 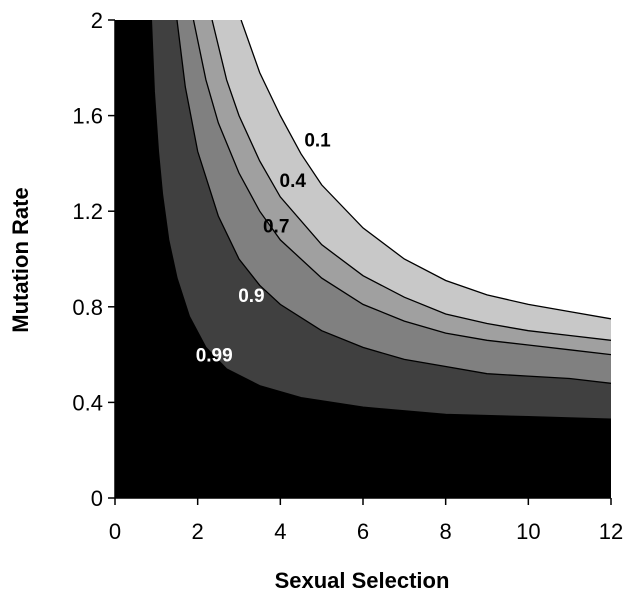 I want to click on y-tick-label: 0, so click(x=97, y=498).